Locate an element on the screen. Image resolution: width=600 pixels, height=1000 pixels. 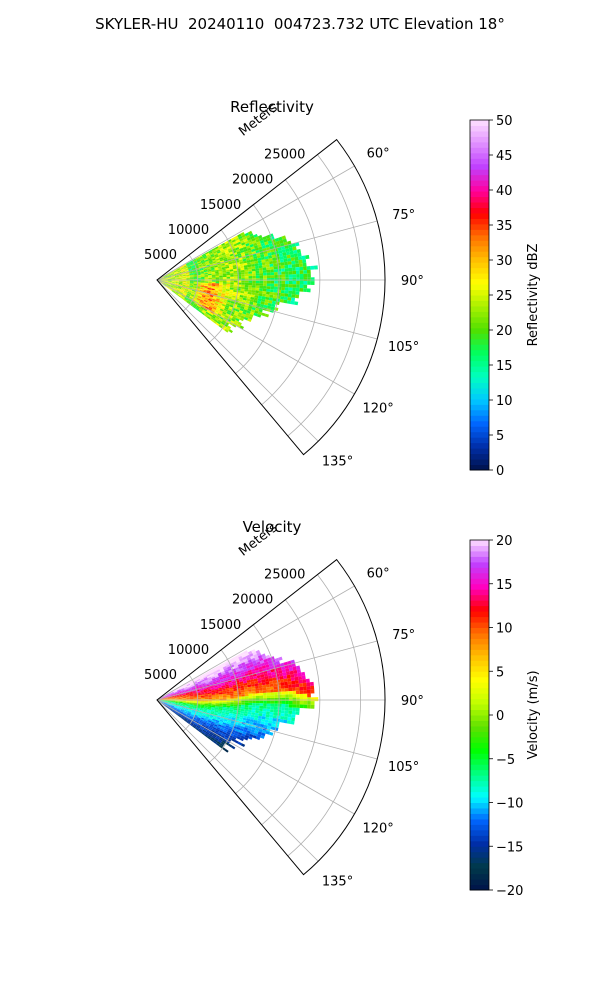
sector-outline is located at coordinates (271, 297).